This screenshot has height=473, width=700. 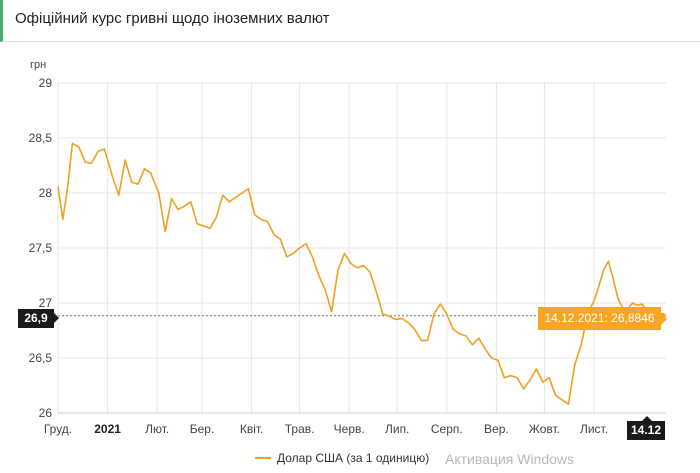 I want to click on x-tick-label: Лют., so click(x=157, y=429).